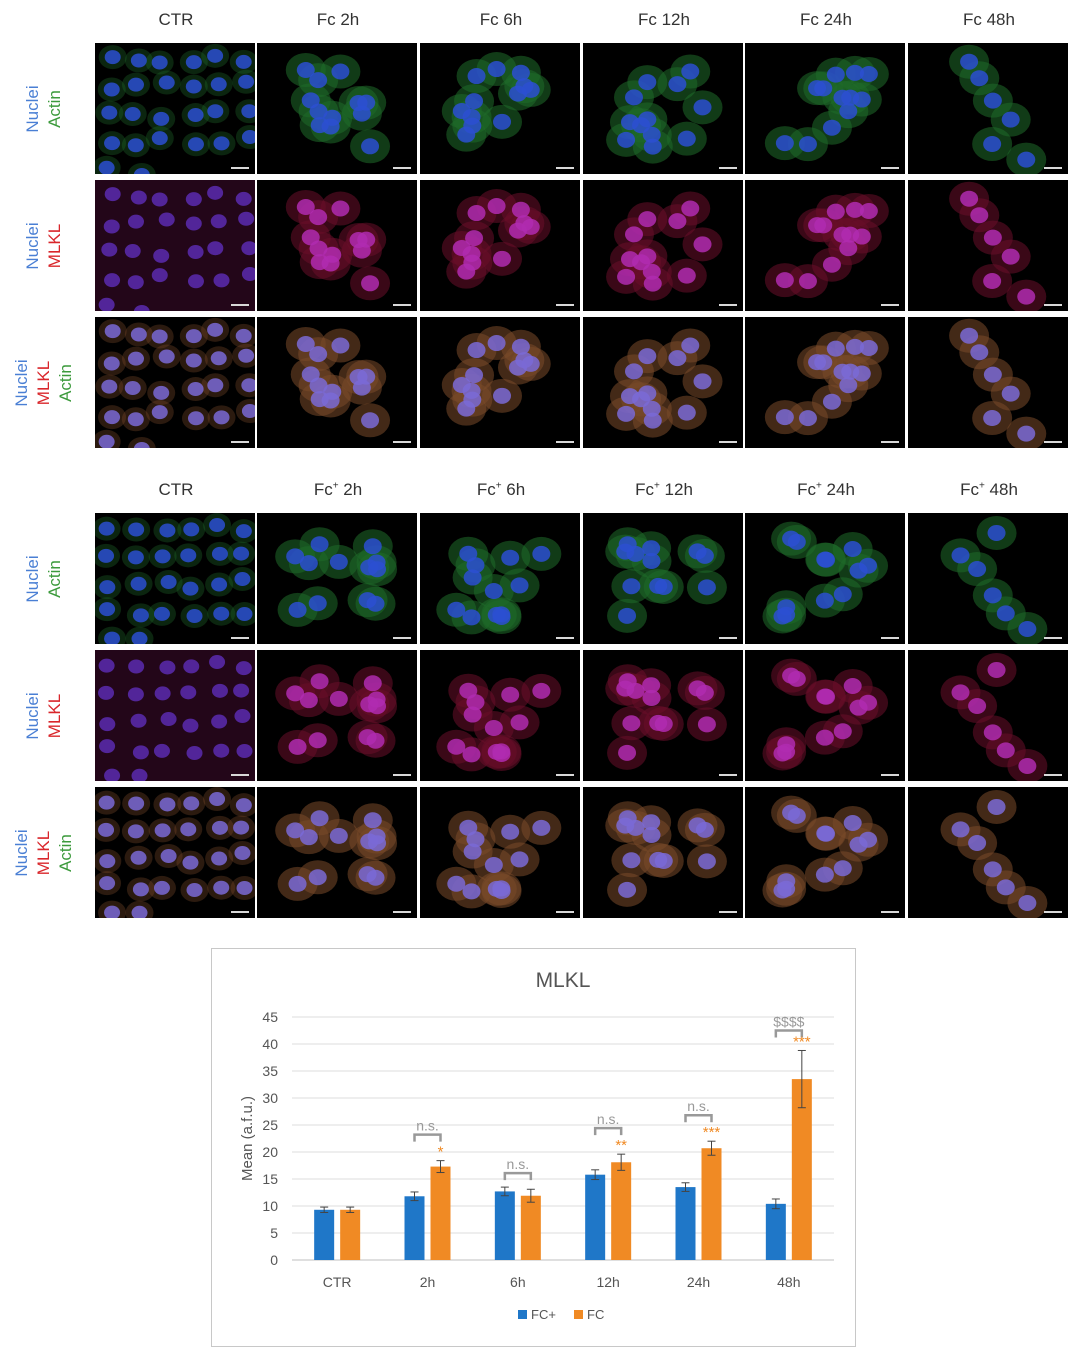 This screenshot has width=1080, height=1357. Describe the element at coordinates (270, 1206) in the screenshot. I see `y-tick-label: 10` at that location.